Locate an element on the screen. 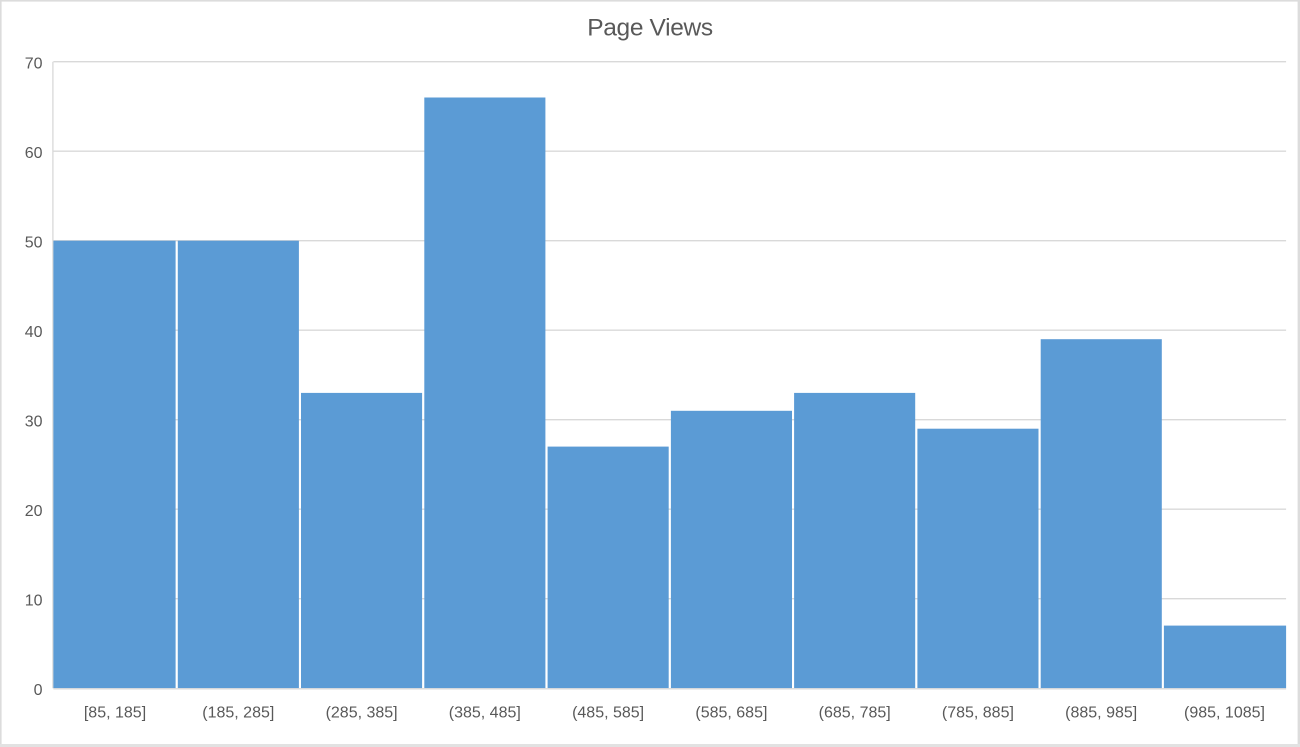  svg-text: 10 is located at coordinates (34, 601).